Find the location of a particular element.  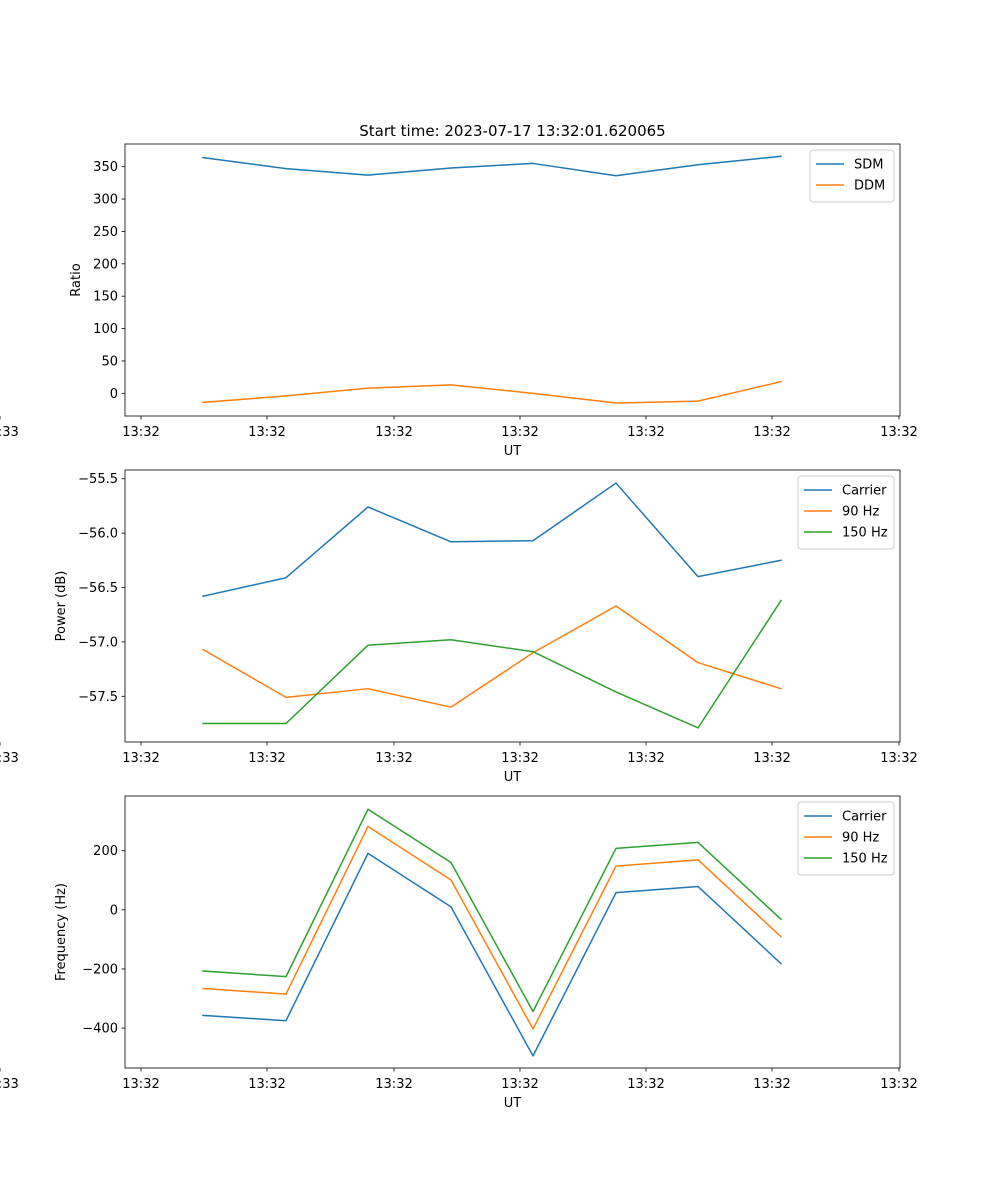

y-axis-label: Ratio is located at coordinates (76, 279).